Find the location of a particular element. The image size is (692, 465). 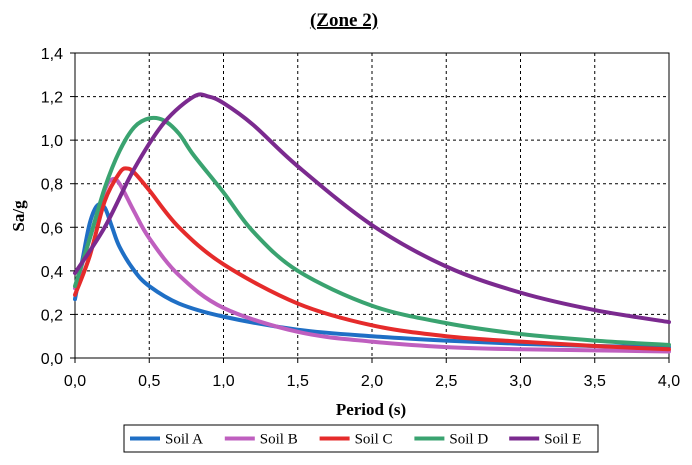

y-tick-label: 0,6 is located at coordinates (52, 228).